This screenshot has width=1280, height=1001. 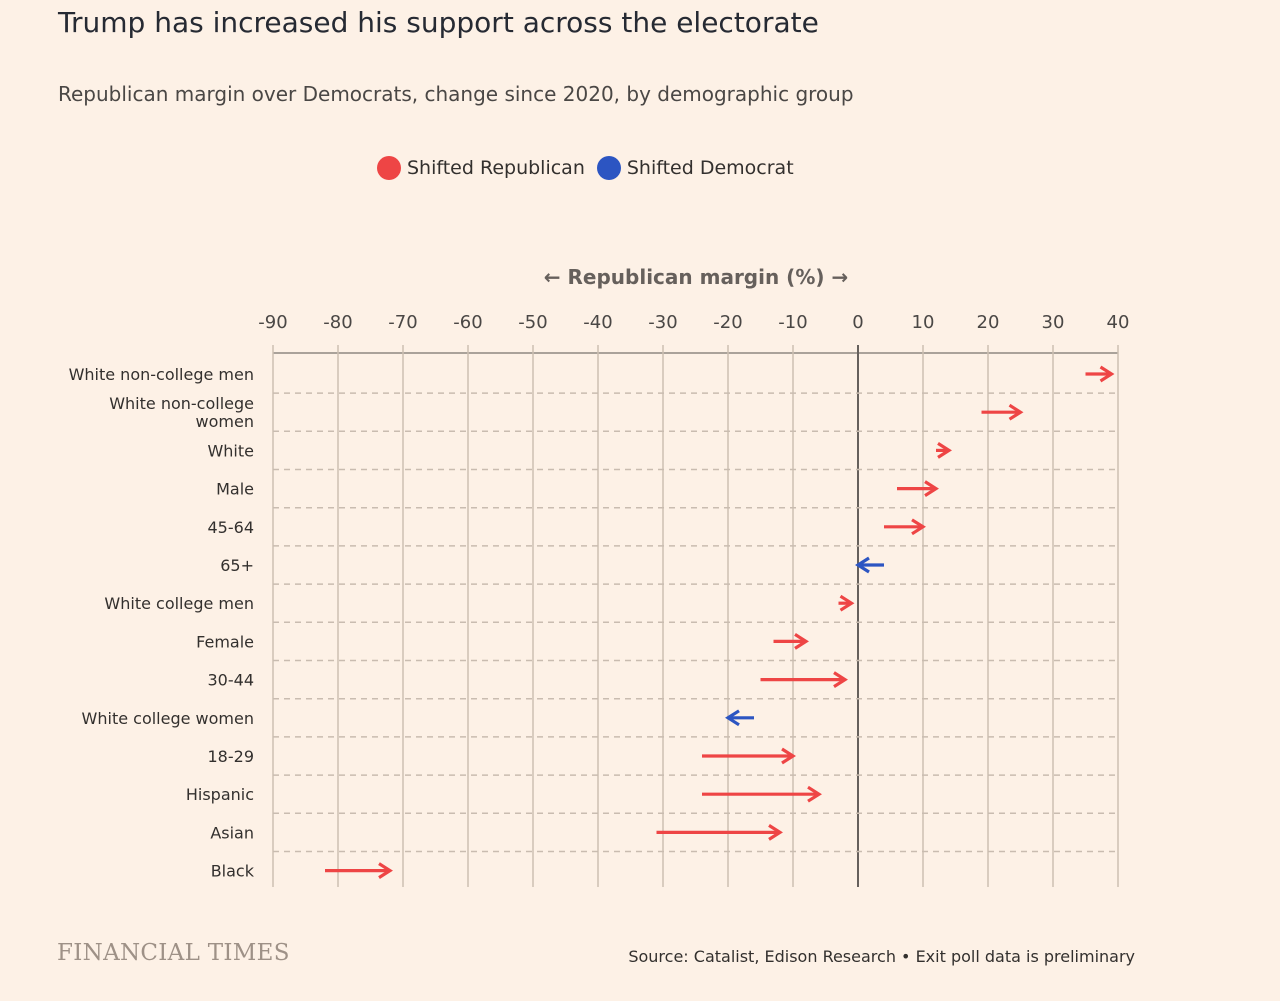 I want to click on x-tick-label: -40, so click(x=597, y=322).